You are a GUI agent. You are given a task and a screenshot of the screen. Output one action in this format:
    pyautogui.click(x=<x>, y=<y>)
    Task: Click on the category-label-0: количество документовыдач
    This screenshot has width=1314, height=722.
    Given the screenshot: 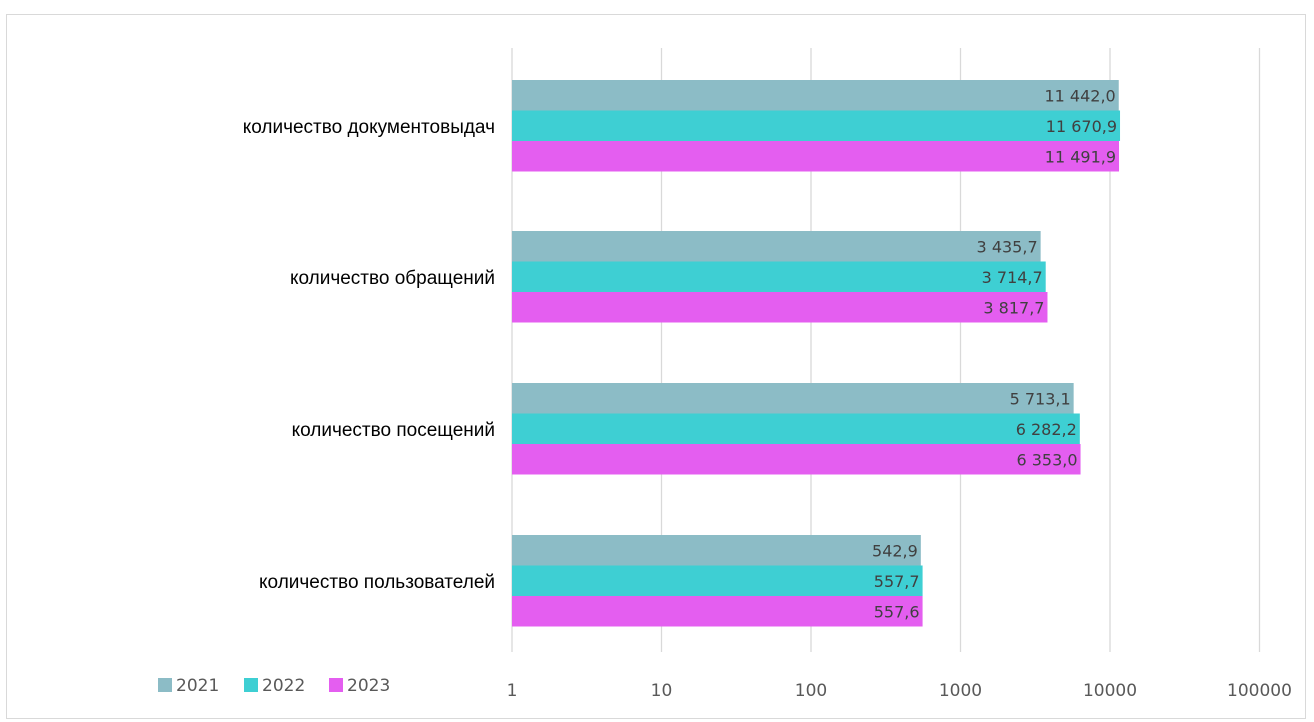 What is the action you would take?
    pyautogui.click(x=369, y=127)
    